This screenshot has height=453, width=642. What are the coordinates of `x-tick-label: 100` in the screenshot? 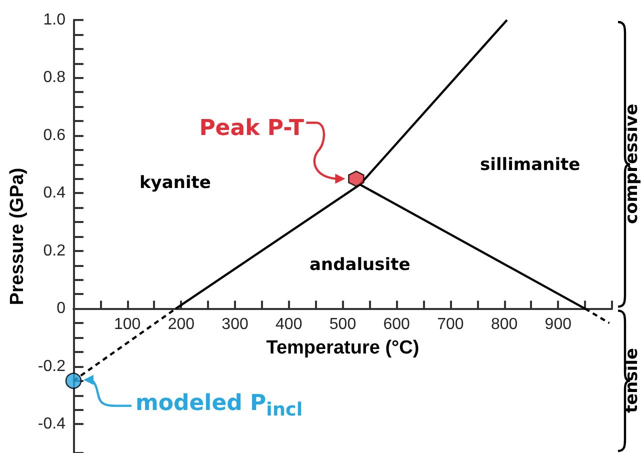 It's located at (127, 325).